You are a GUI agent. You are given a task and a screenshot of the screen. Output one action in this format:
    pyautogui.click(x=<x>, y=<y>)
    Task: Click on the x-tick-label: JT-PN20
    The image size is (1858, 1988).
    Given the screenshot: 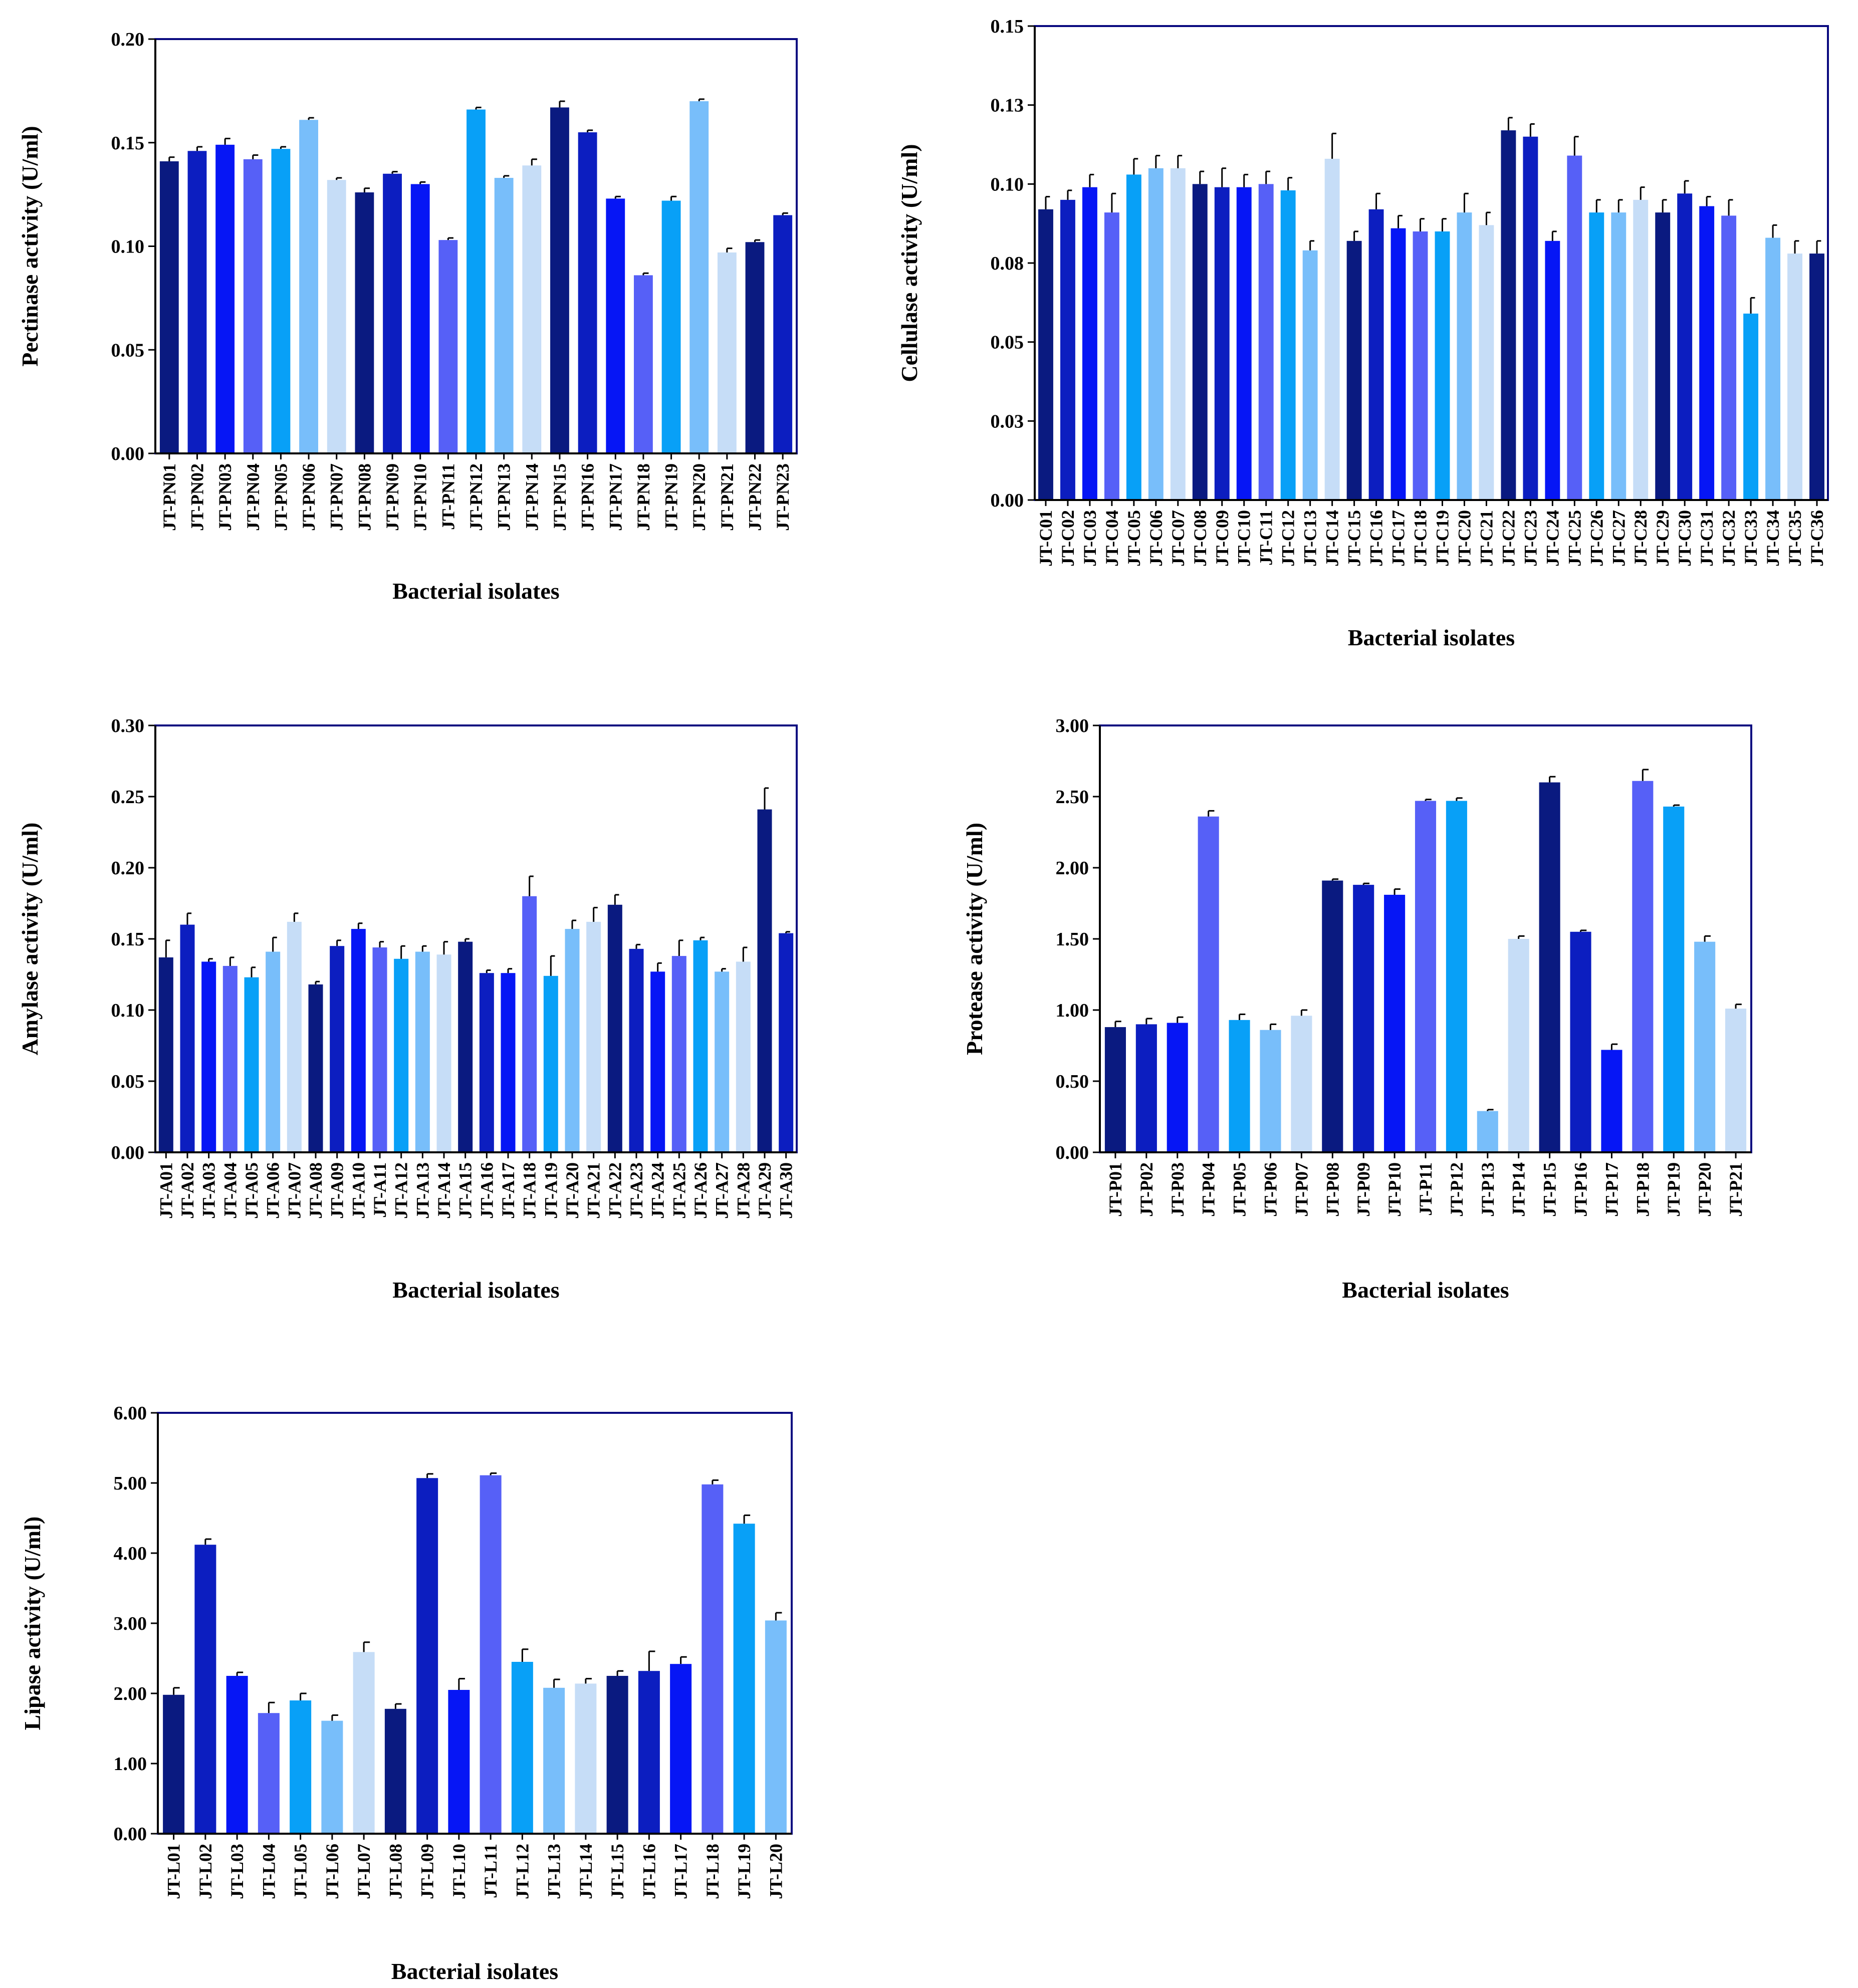 What is the action you would take?
    pyautogui.click(x=699, y=497)
    